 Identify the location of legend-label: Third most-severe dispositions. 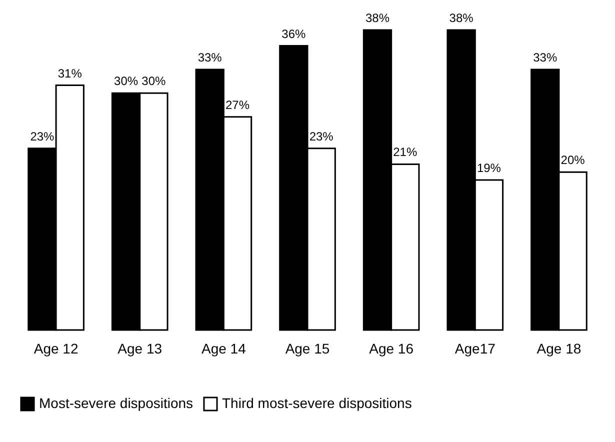
(317, 402).